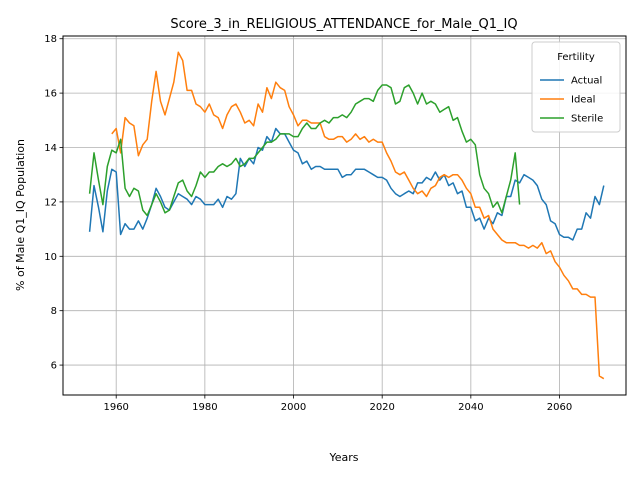  I want to click on y-tick-label: 6, so click(54, 366).